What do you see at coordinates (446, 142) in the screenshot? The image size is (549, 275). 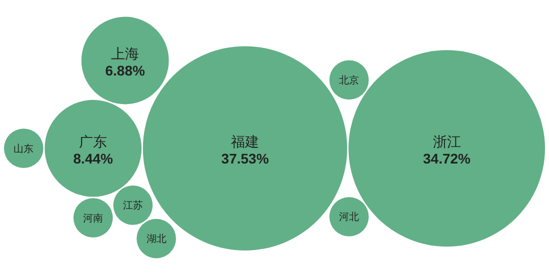 I see `category-label: 浙江` at bounding box center [446, 142].